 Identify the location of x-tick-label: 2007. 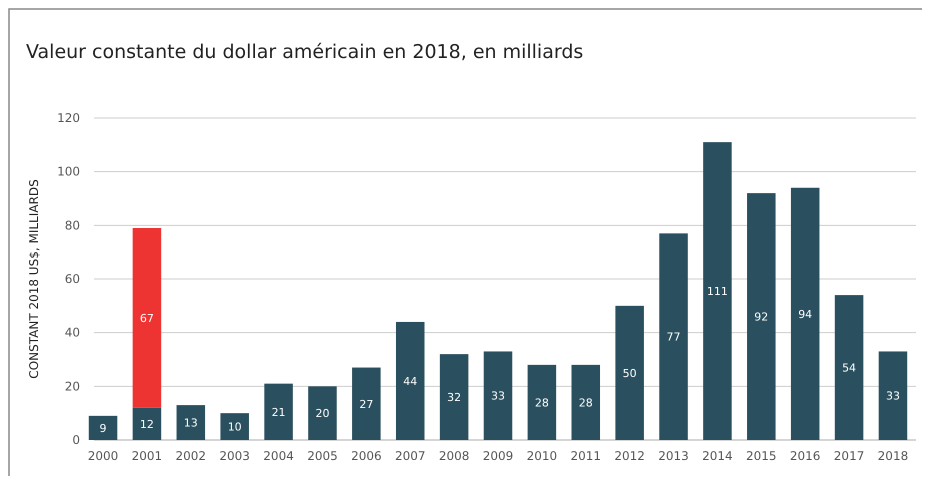
(410, 456).